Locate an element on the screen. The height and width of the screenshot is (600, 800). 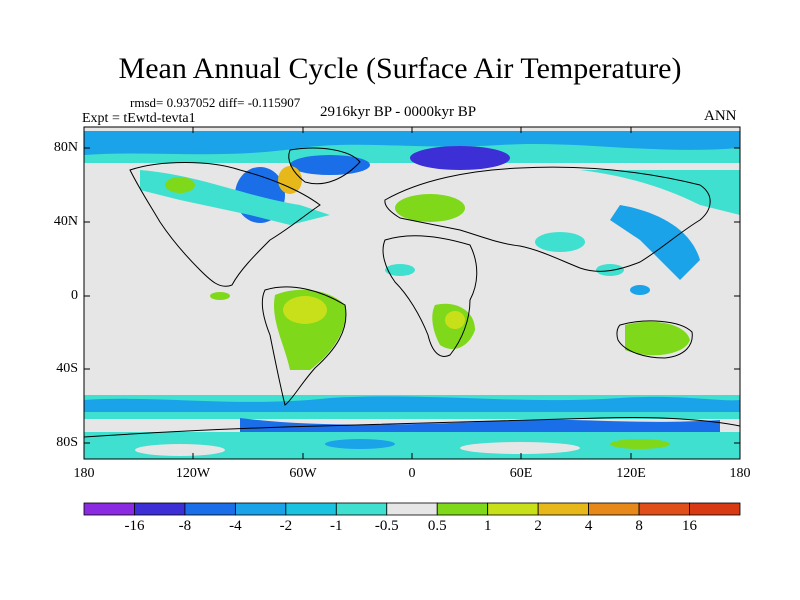
coastline-south-america is located at coordinates (304, 346).